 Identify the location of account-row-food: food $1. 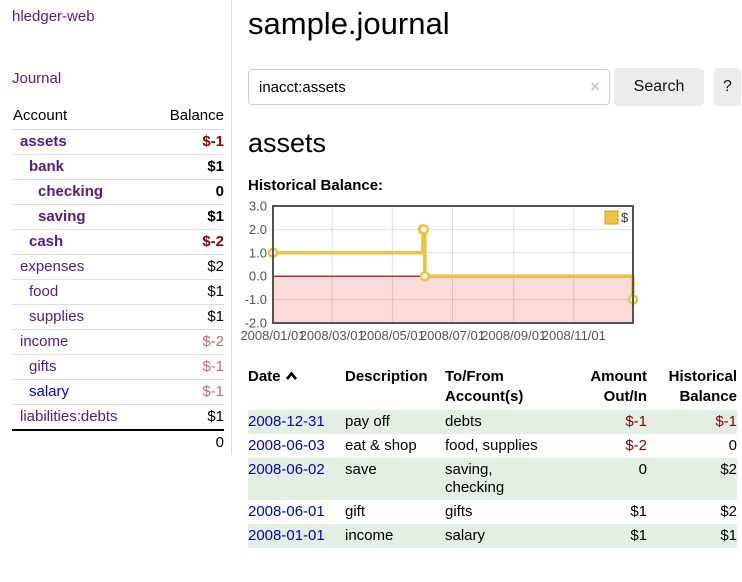
(118, 292).